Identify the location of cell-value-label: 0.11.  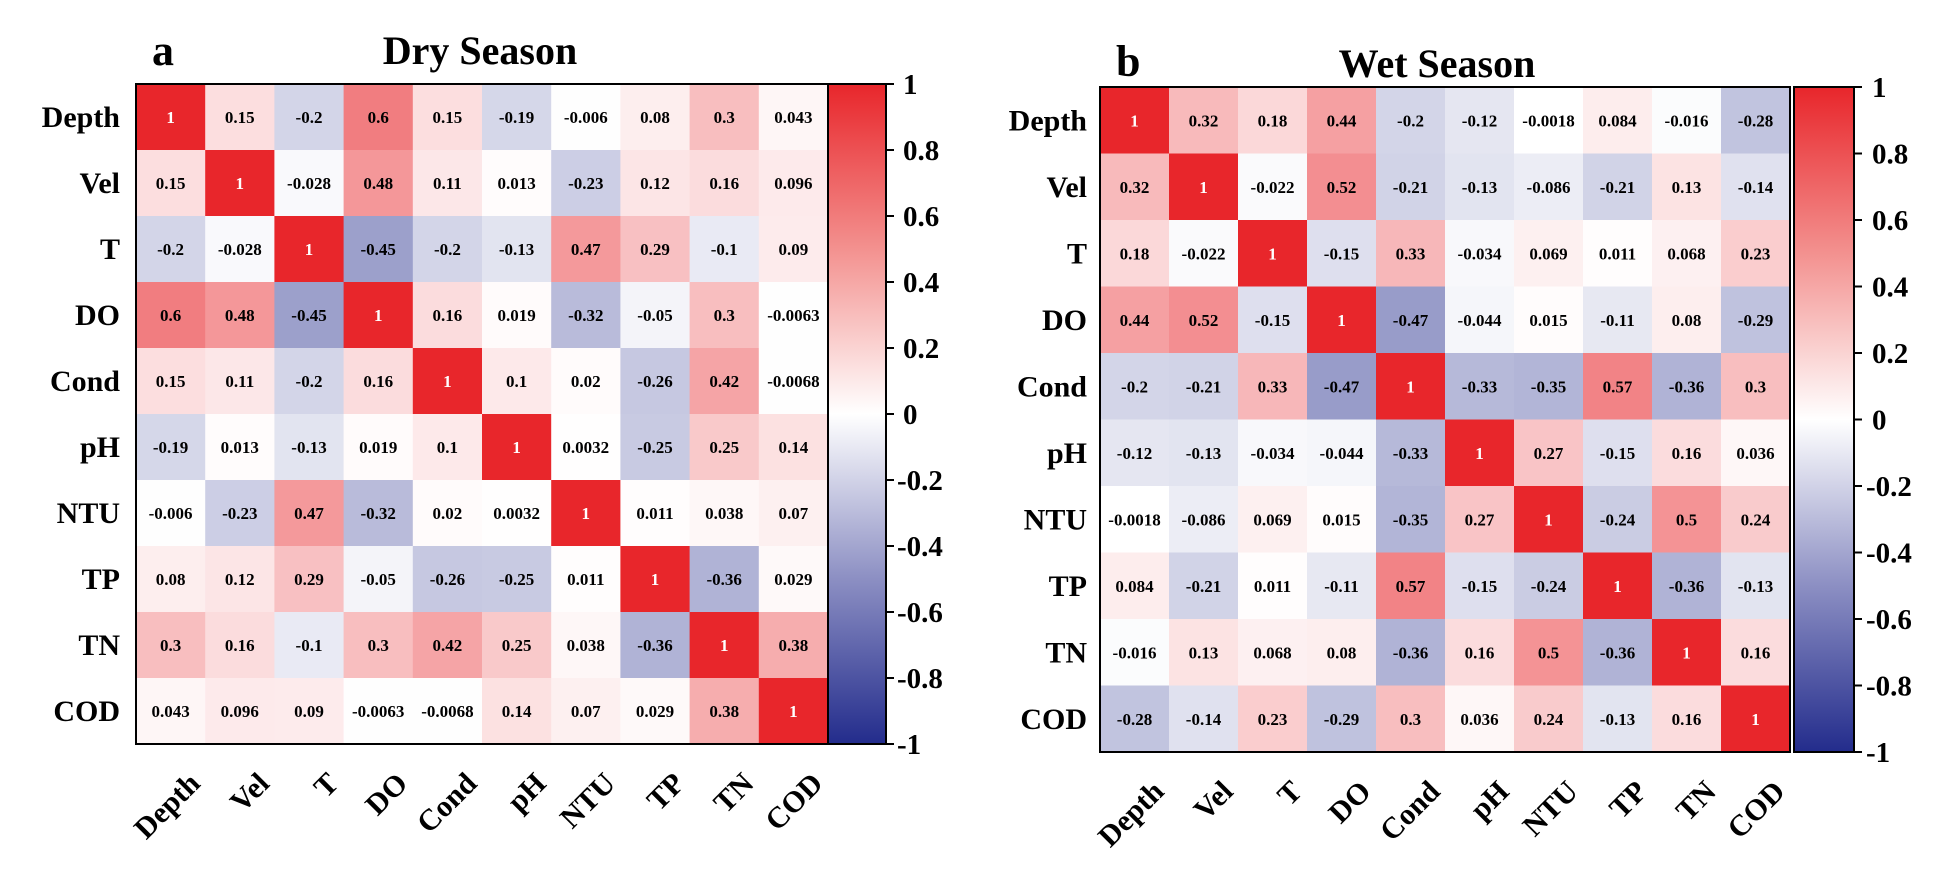
(239, 381).